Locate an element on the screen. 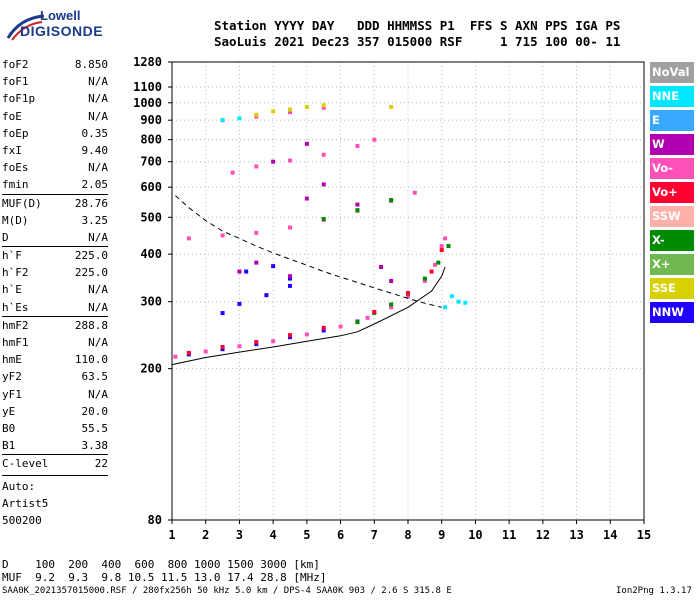  param-name: h`Es is located at coordinates (15, 307).